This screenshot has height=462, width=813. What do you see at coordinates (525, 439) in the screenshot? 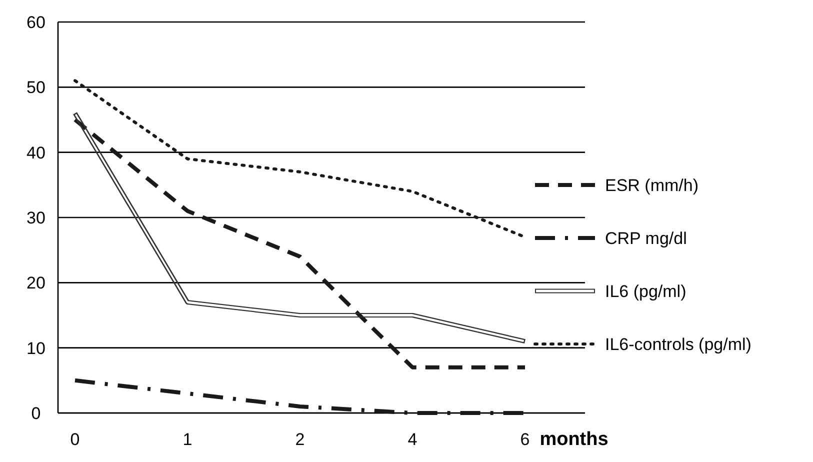
I see `x-tick-label: 6` at bounding box center [525, 439].